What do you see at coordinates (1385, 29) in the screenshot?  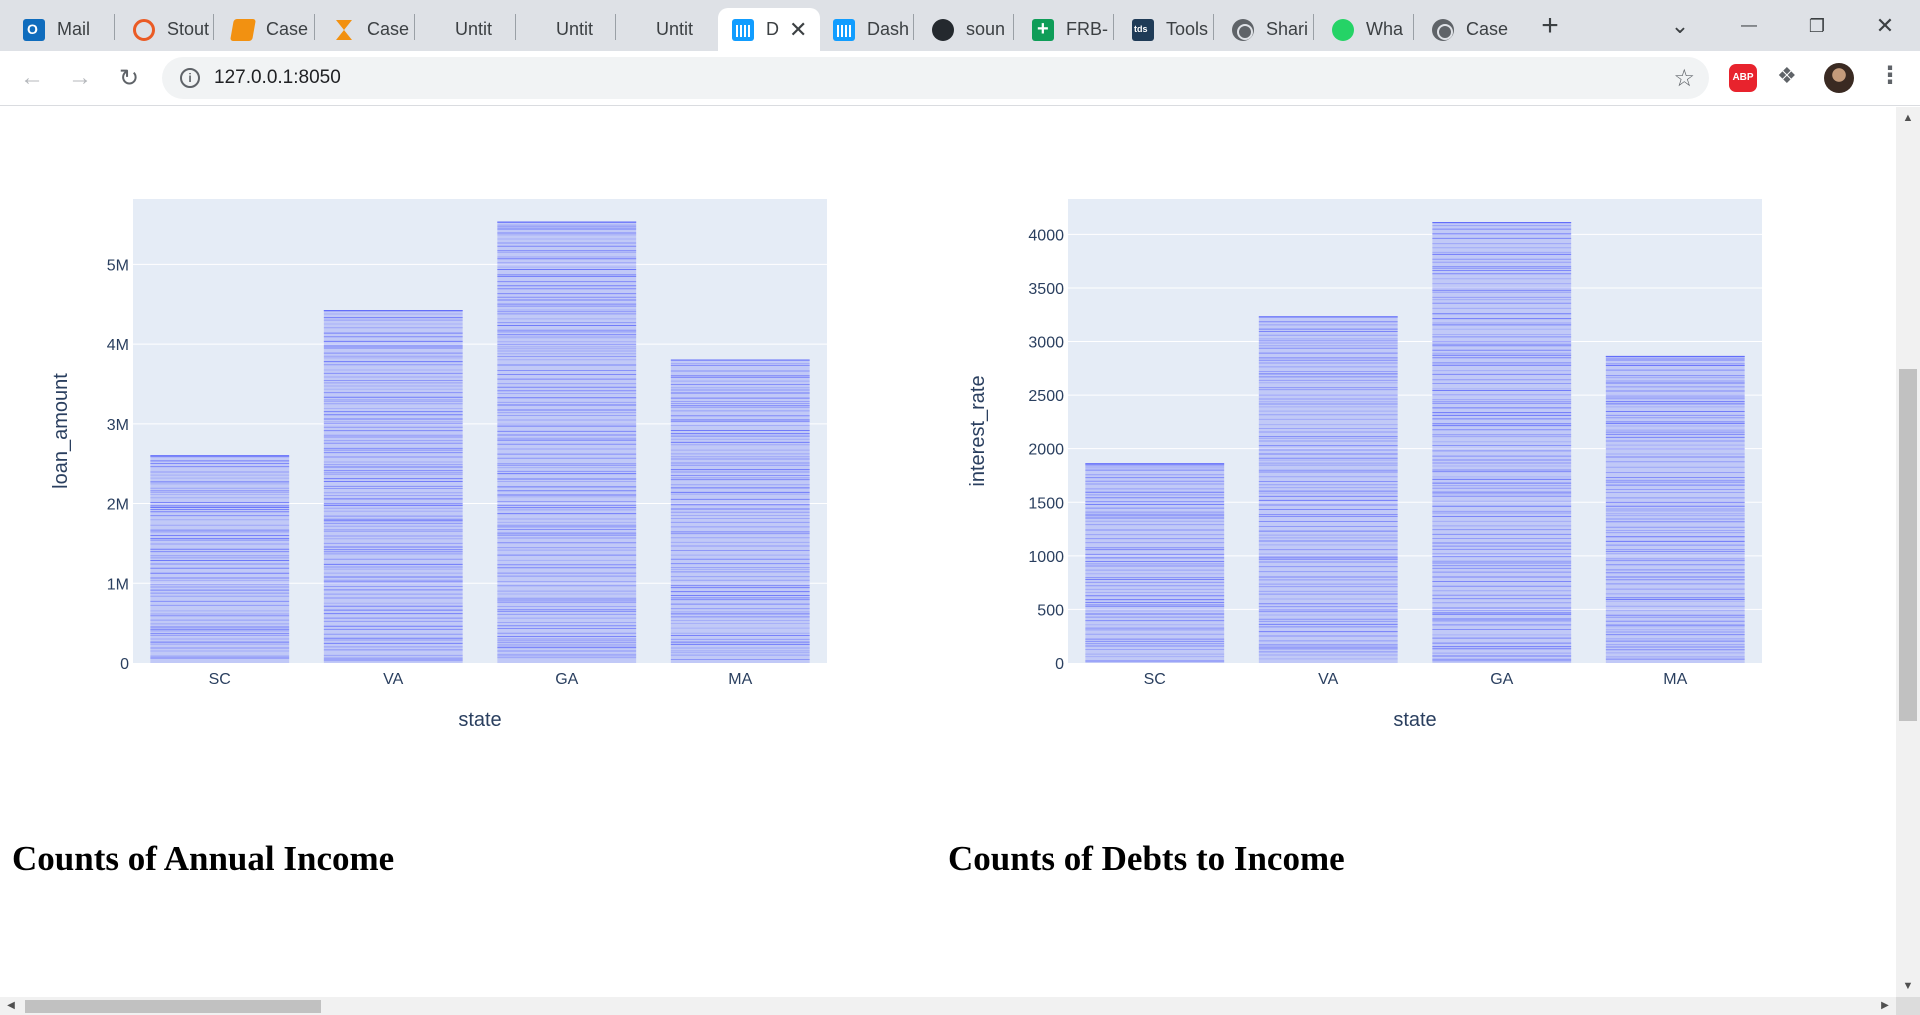 I see `tab-label: Wha` at bounding box center [1385, 29].